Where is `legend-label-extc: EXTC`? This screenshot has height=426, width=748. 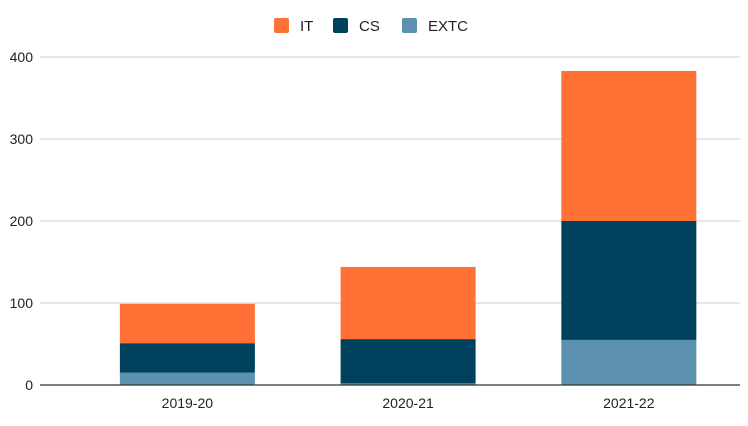
legend-label-extc: EXTC is located at coordinates (448, 26).